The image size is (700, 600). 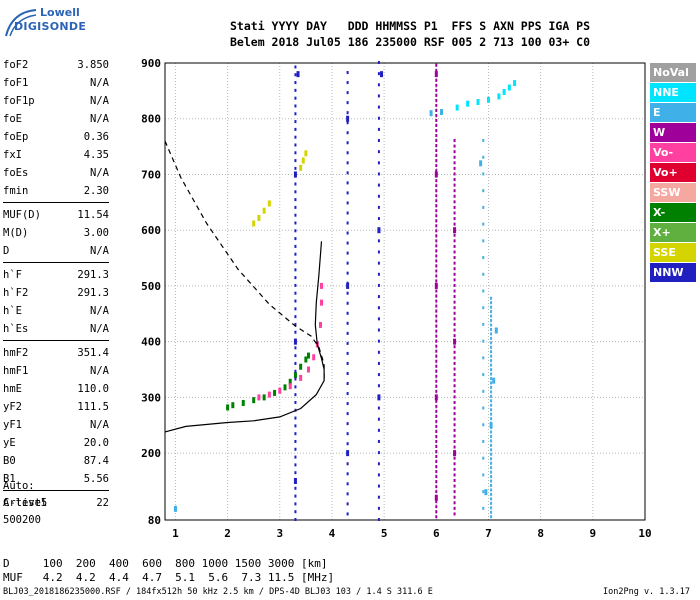 I want to click on param-row: foE N/A, so click(x=56, y=119).